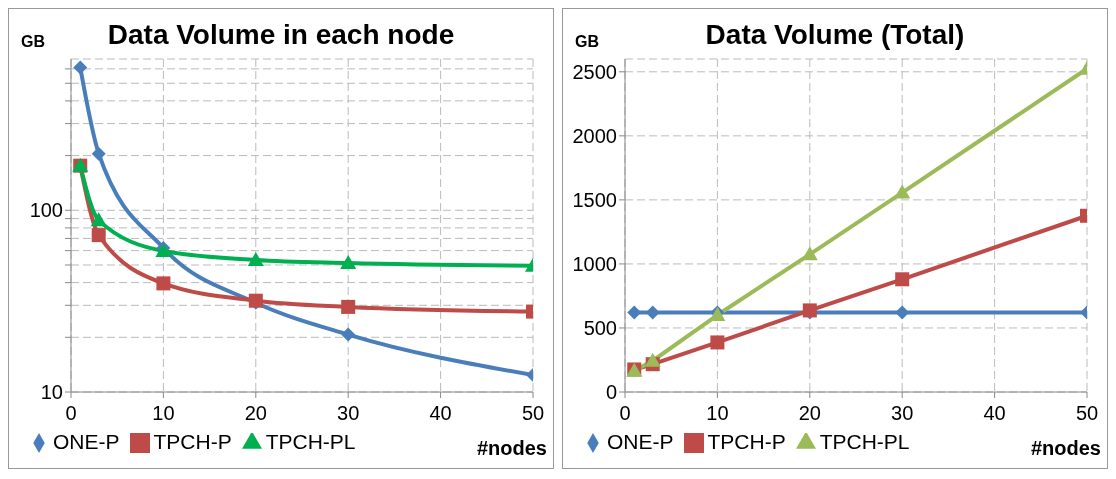 This screenshot has width=1116, height=479. Describe the element at coordinates (281, 34) in the screenshot. I see `chart-title: Data Volume in each node` at that location.